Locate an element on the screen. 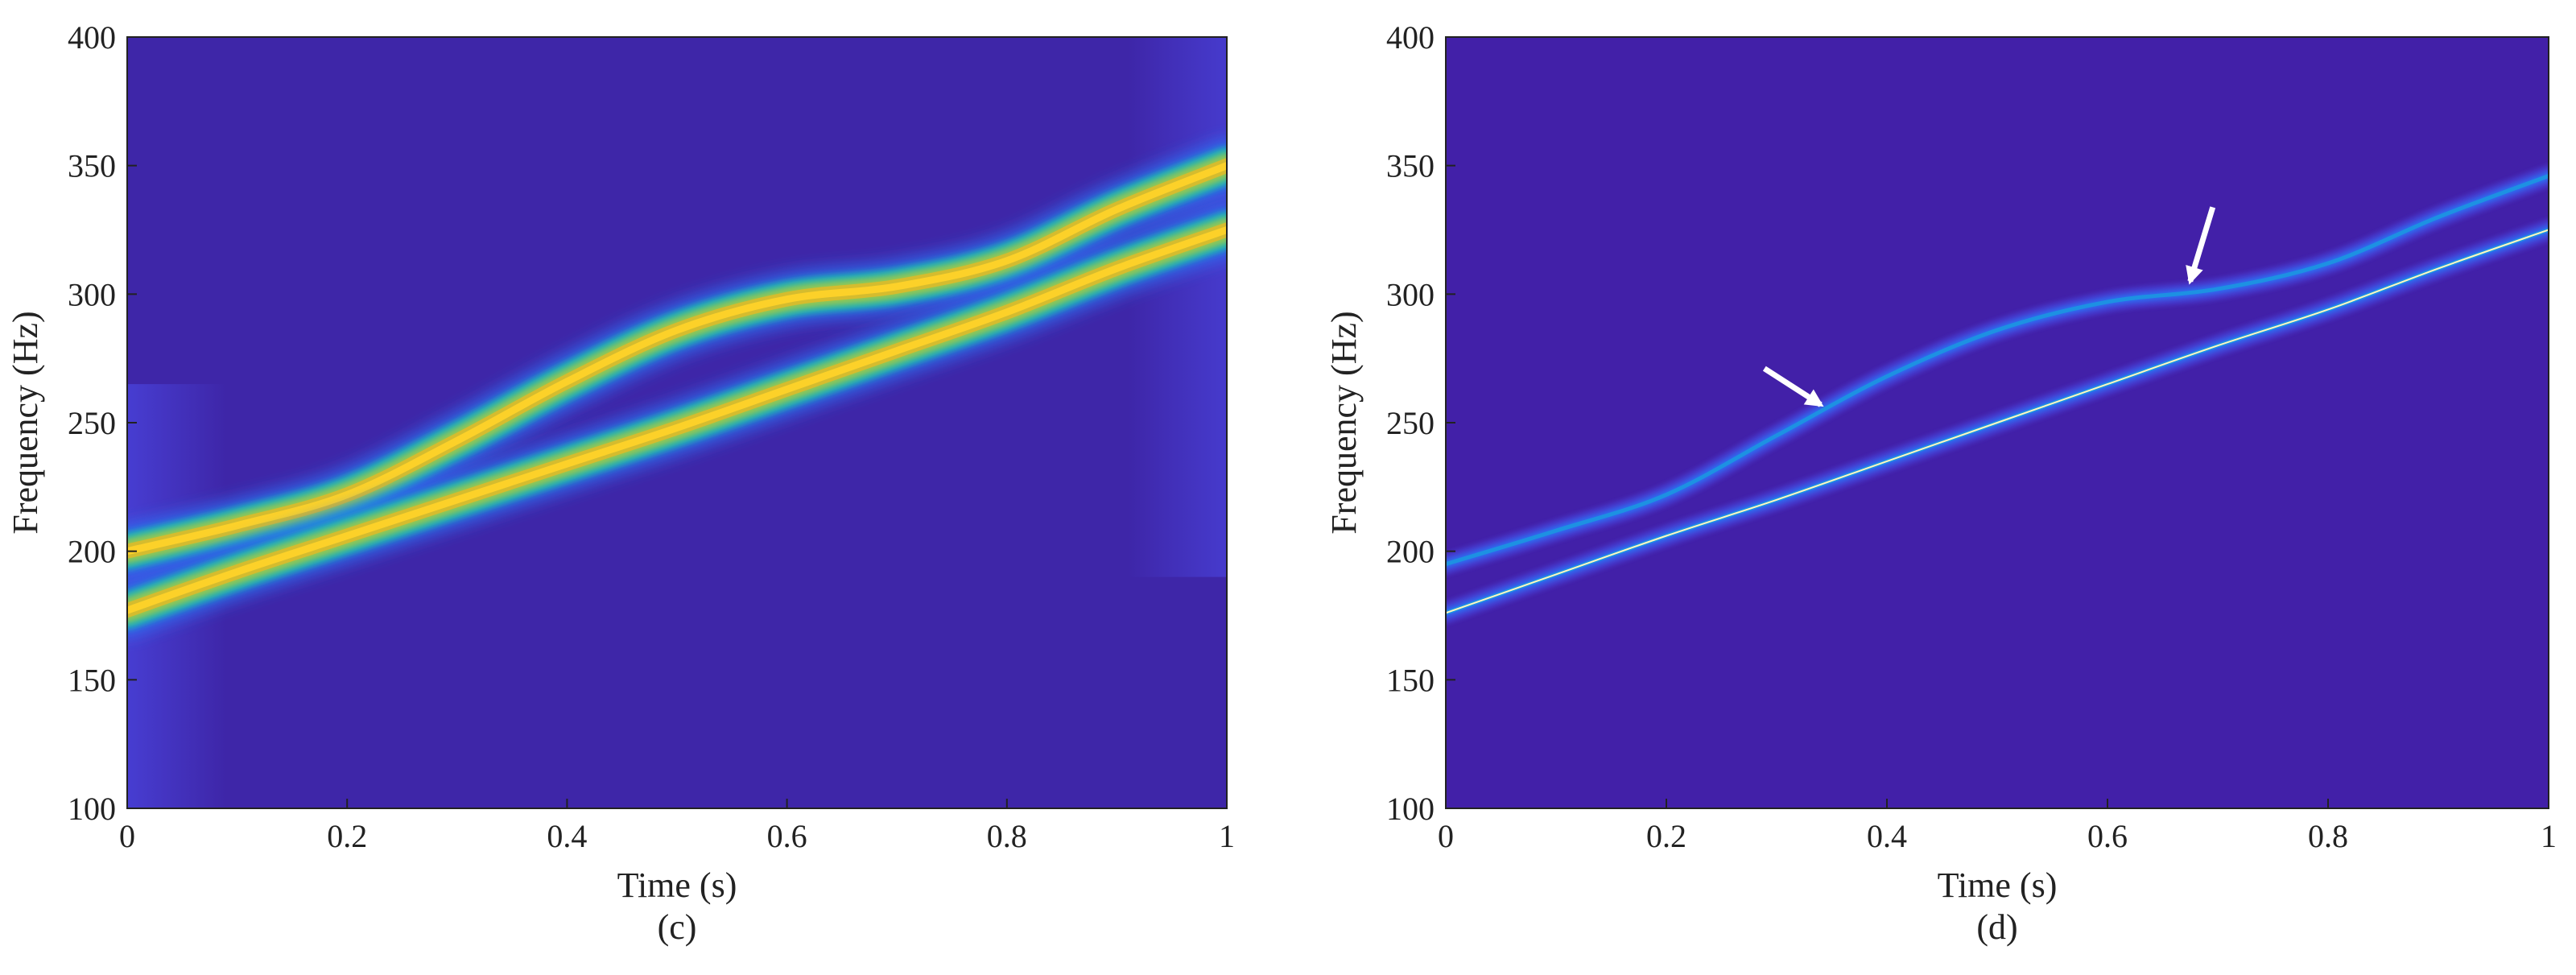  panel-caption: (d) is located at coordinates (1996, 927).